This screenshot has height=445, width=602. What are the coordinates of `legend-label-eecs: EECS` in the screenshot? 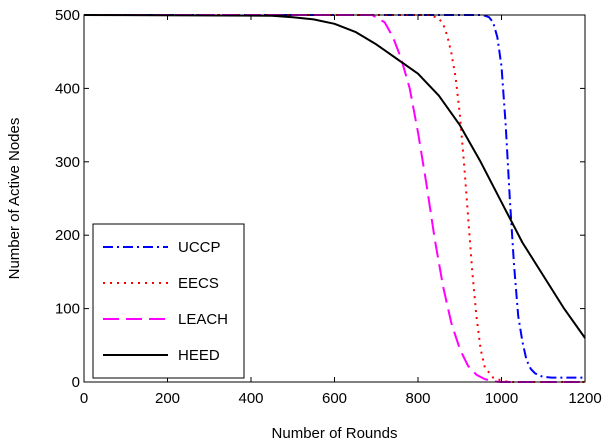 It's located at (198, 283).